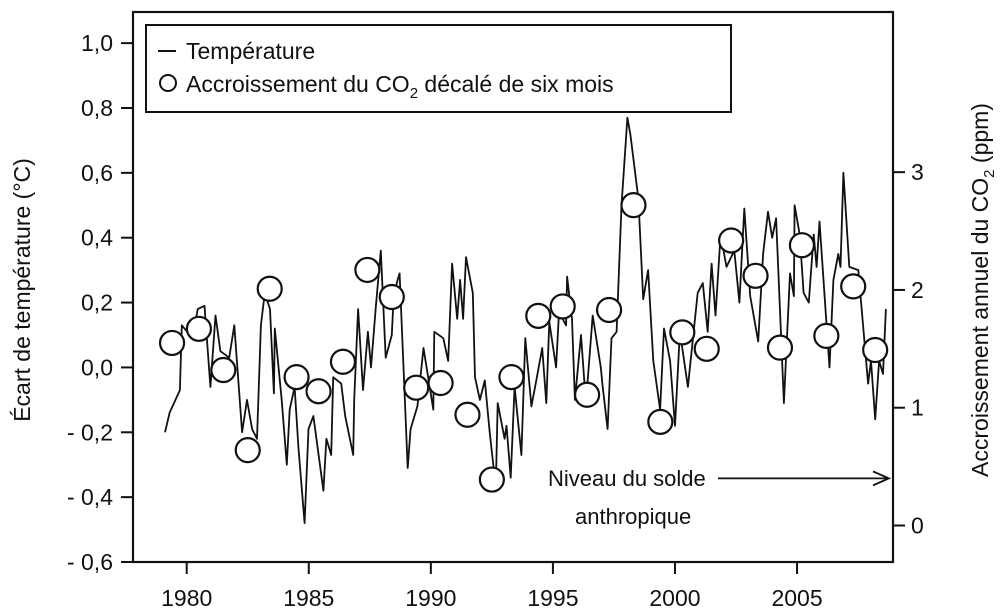 The width and height of the screenshot is (1000, 613). I want to click on x-tick-label: 1985, so click(308, 598).